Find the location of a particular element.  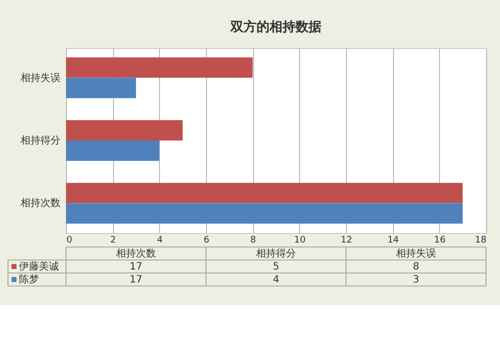

text: 4 is located at coordinates (276, 280).